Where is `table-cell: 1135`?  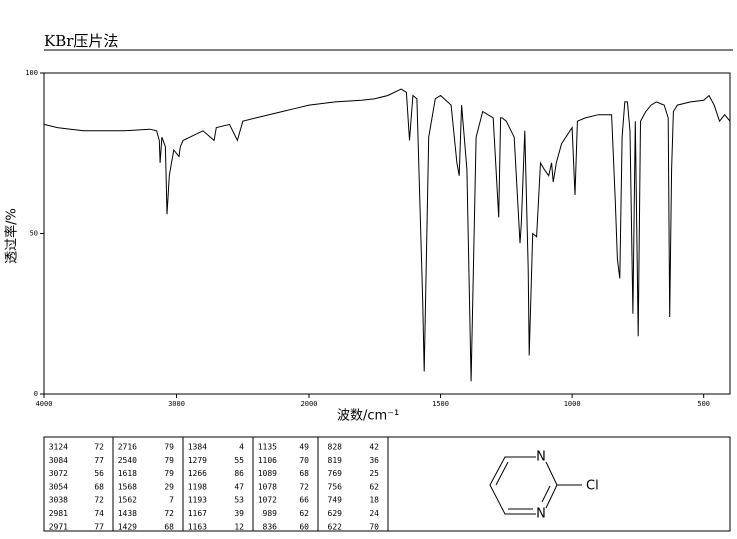 table-cell: 1135 is located at coordinates (267, 447).